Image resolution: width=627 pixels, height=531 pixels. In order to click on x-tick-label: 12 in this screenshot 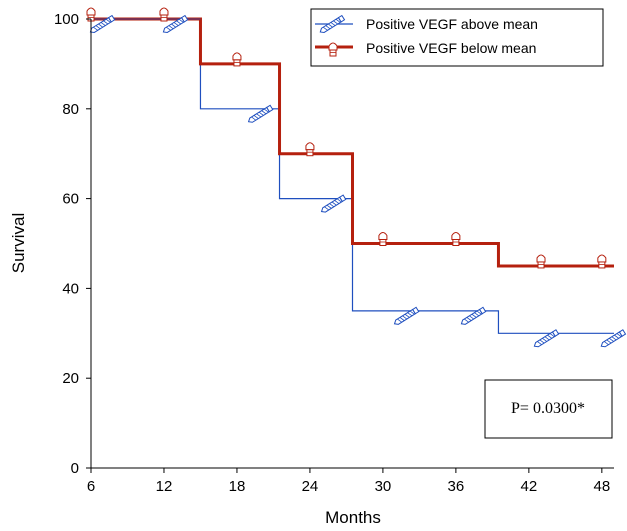, I will do `click(164, 486)`.